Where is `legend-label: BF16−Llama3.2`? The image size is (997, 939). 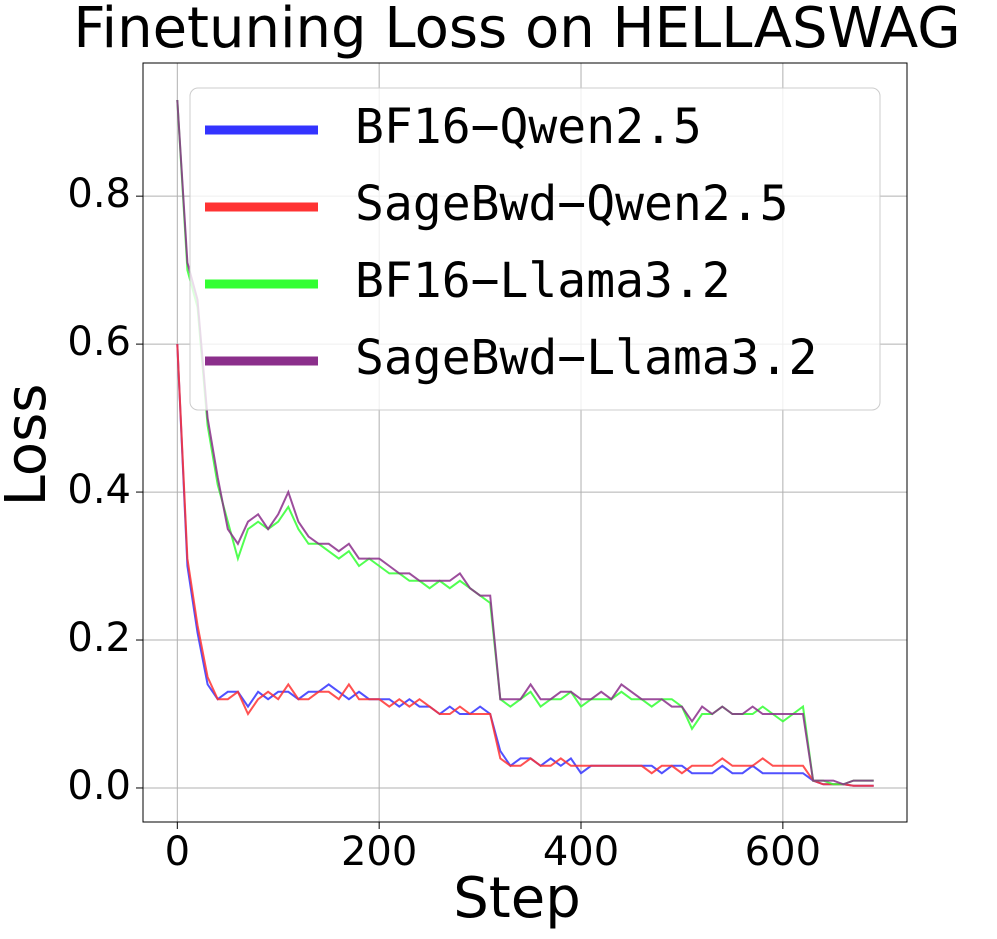
legend-label: BF16−Llama3.2 is located at coordinates (543, 281).